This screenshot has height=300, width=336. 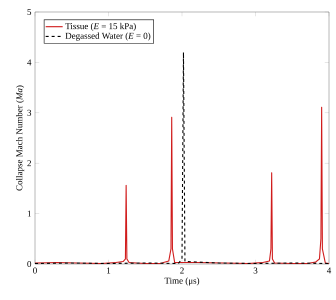 I want to click on y-tick-label: 2, so click(x=29, y=163).